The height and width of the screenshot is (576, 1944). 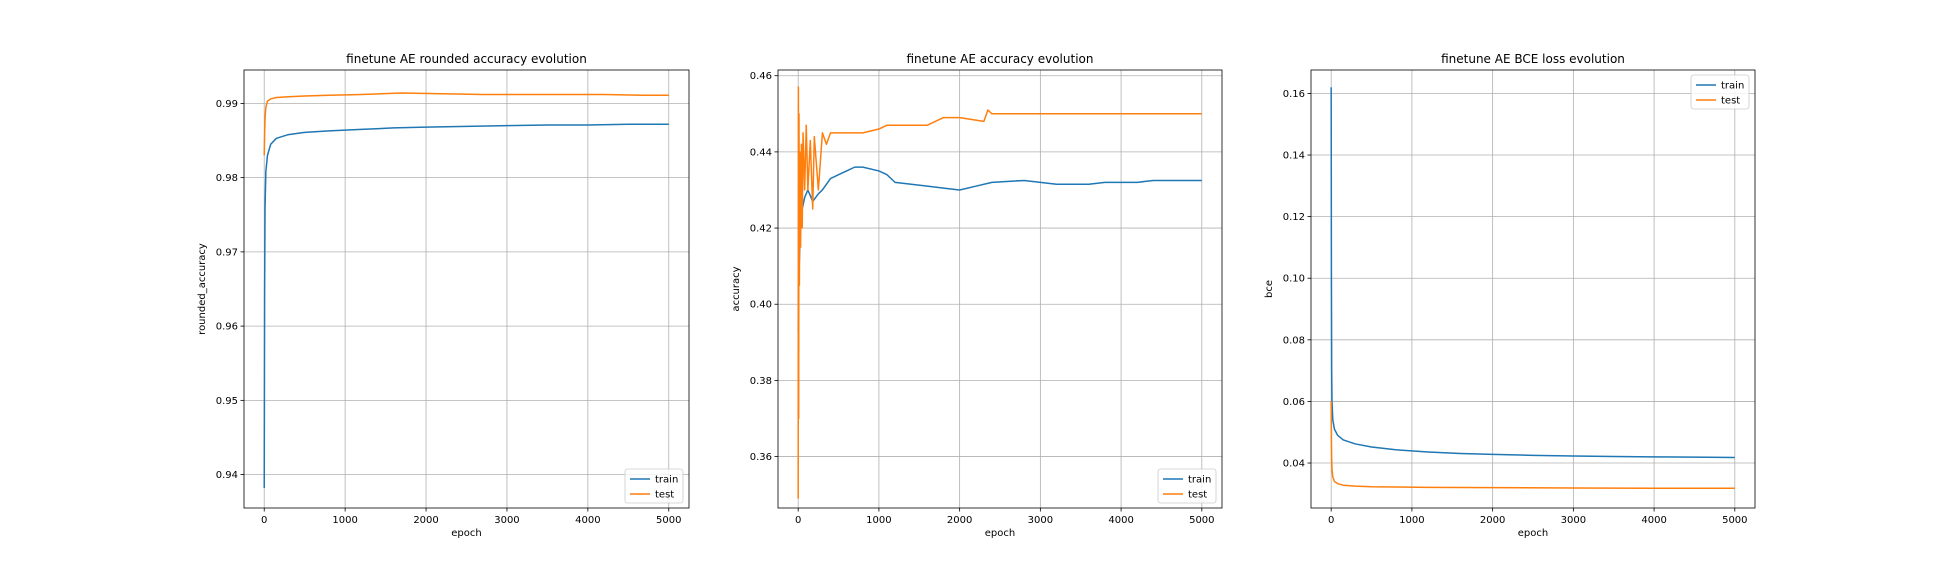 What do you see at coordinates (1294, 279) in the screenshot?
I see `y-tick-label: 0.10` at bounding box center [1294, 279].